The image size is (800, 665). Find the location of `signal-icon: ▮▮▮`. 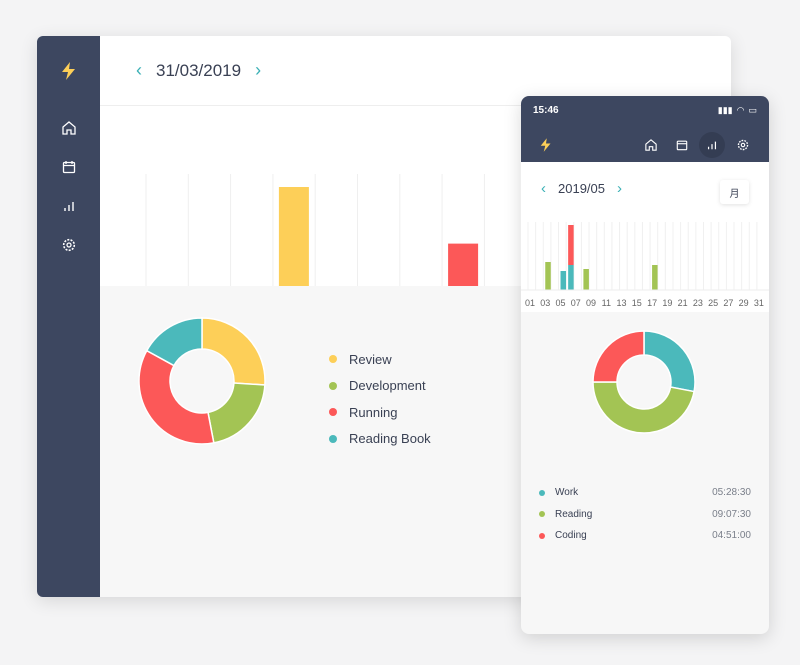

signal-icon: ▮▮▮ is located at coordinates (725, 110).